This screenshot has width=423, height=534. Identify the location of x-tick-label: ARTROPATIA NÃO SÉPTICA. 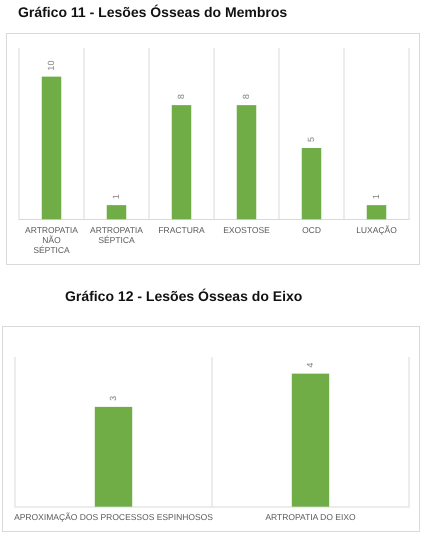
(51, 240).